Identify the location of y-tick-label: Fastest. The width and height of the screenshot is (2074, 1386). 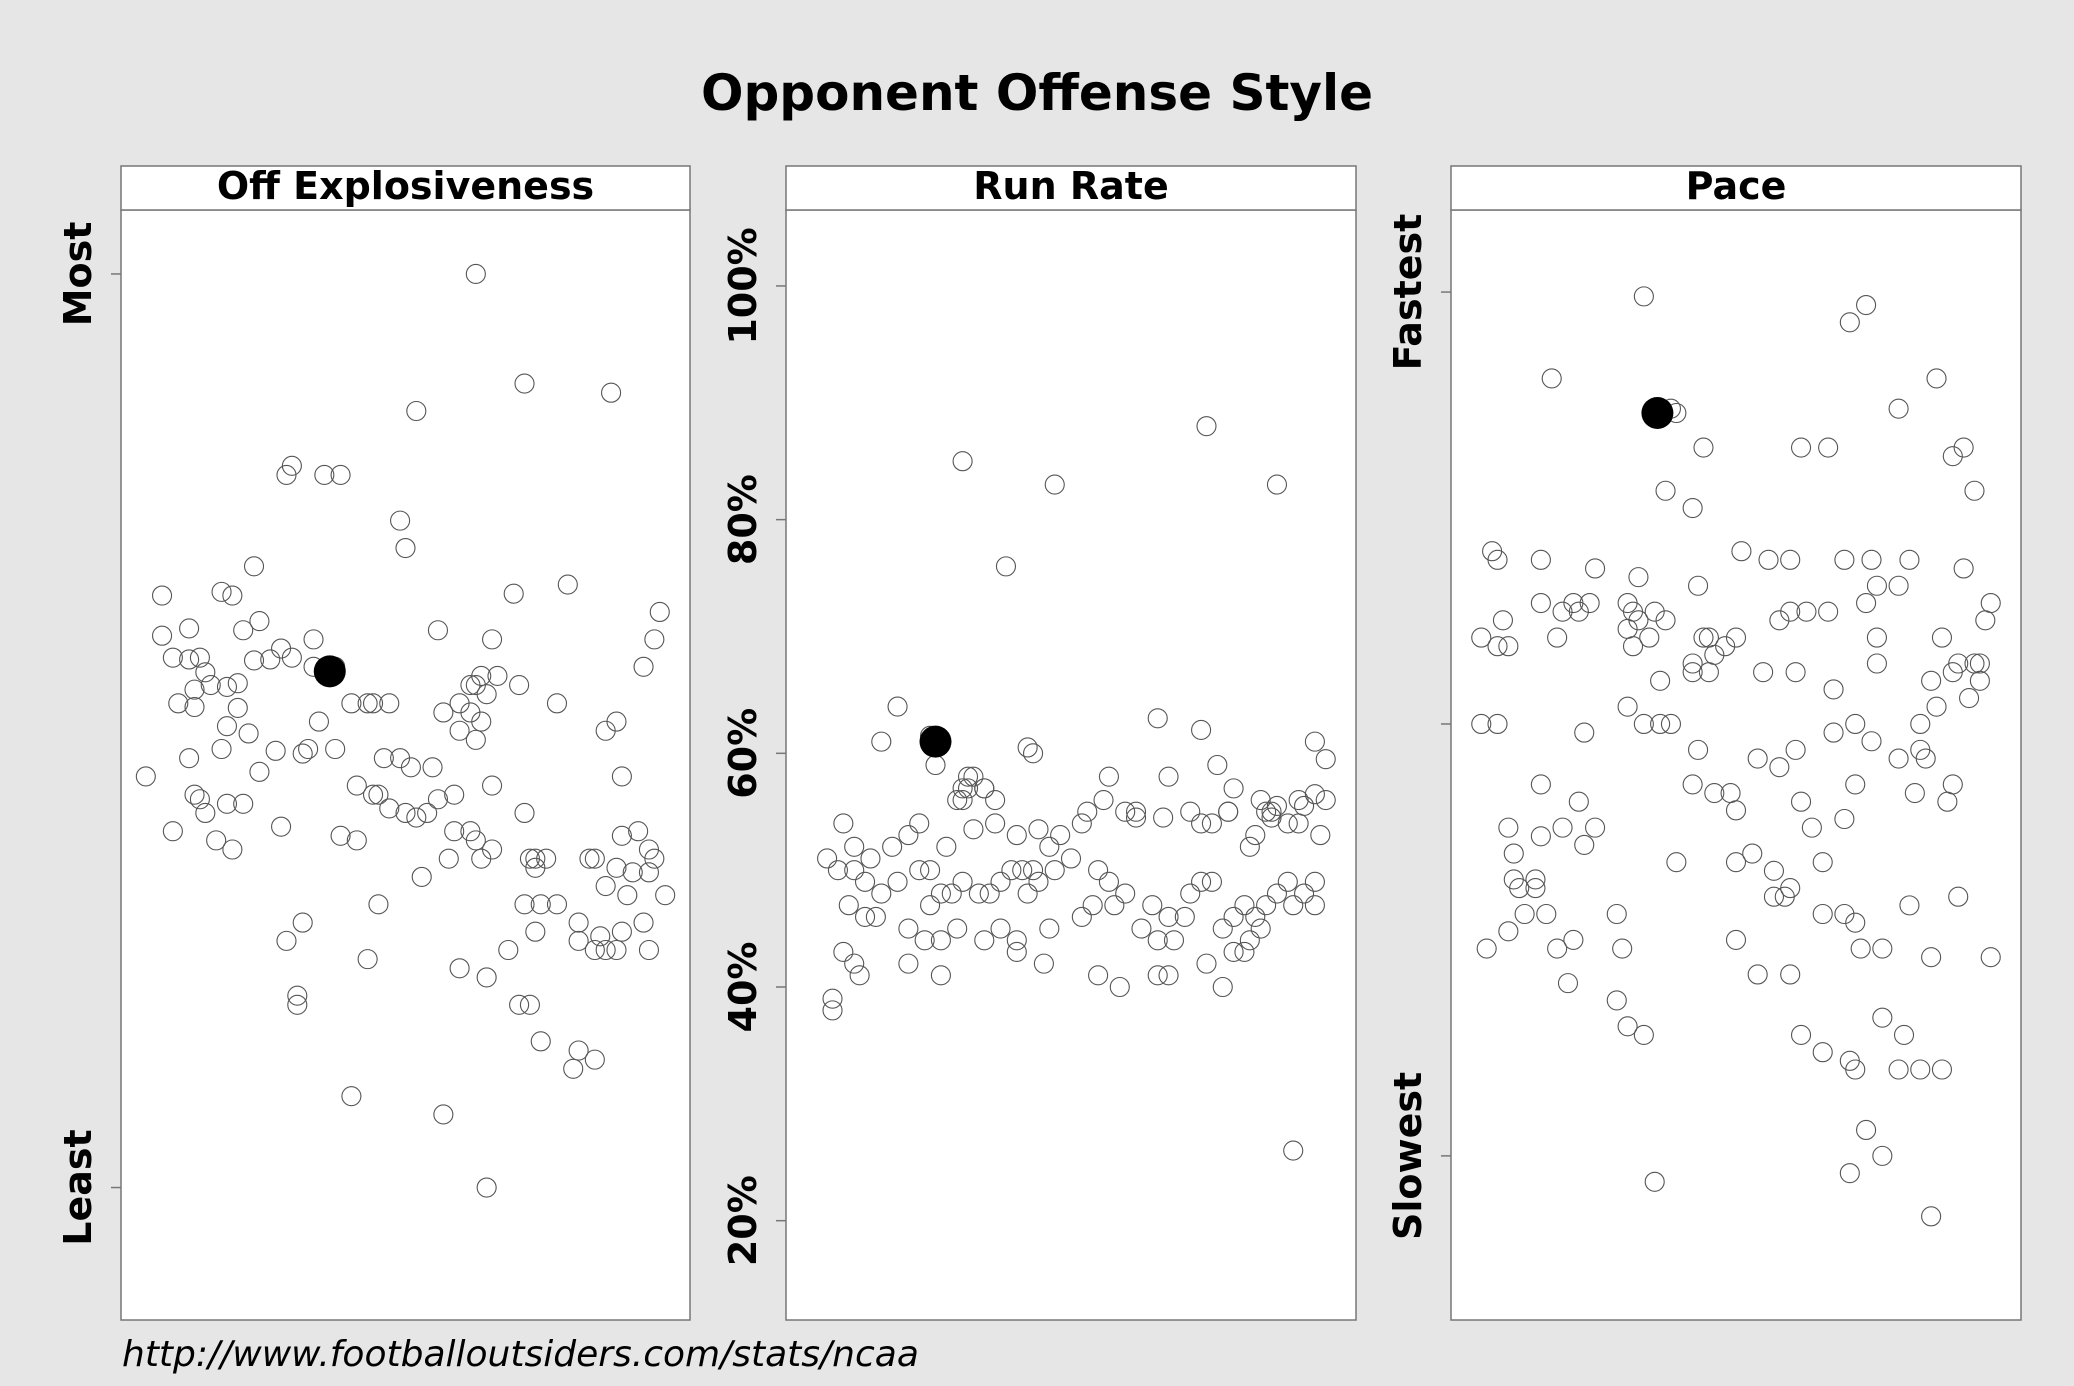
(1408, 292).